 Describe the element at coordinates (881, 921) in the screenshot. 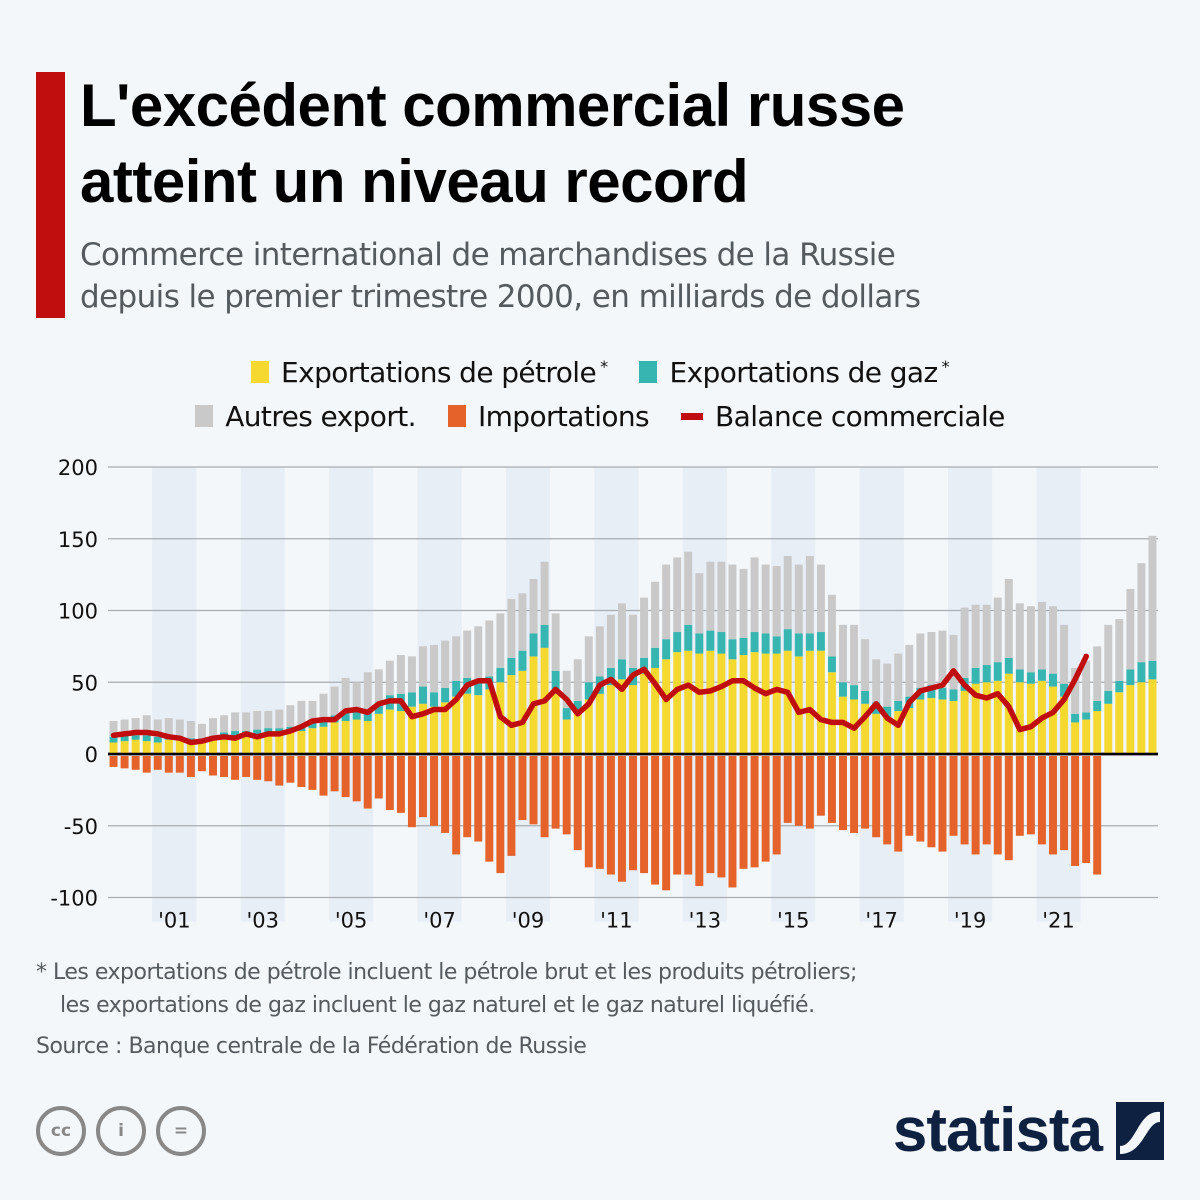

I see `x-tick-label: '17` at that location.